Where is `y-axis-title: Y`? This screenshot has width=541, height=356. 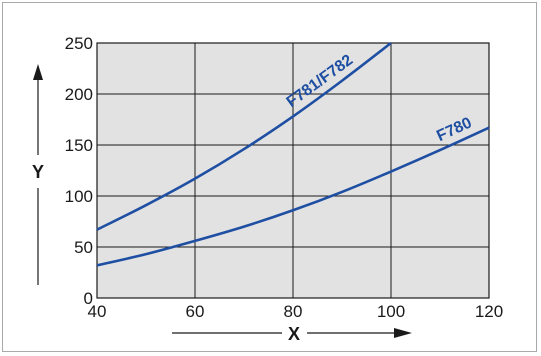
y-axis-title: Y is located at coordinates (38, 172).